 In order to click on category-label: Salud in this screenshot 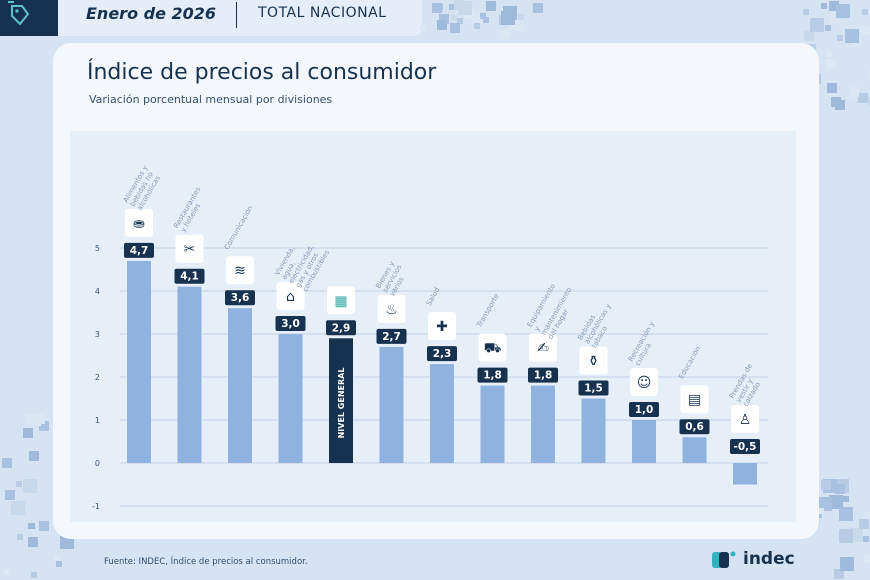, I will do `click(433, 296)`.